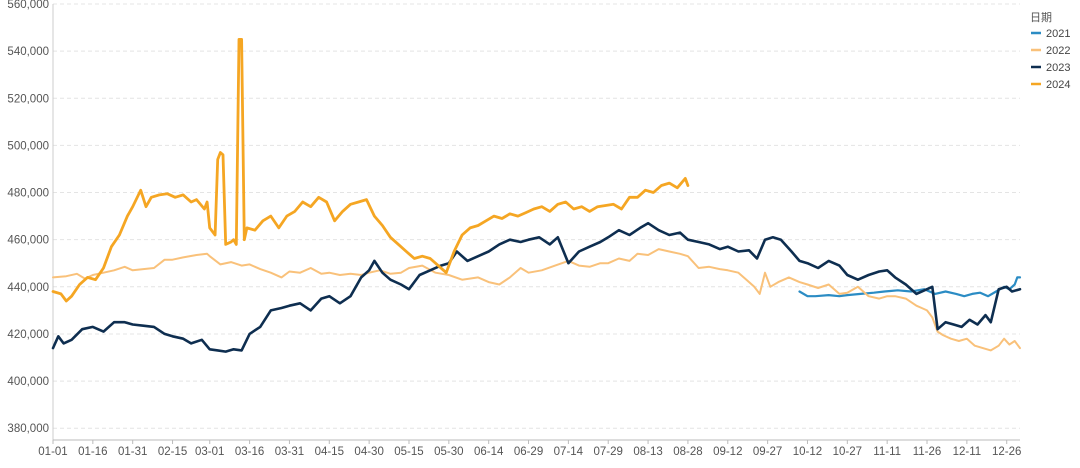 The height and width of the screenshot is (468, 1080). I want to click on x-tick-label: 12-11, so click(967, 452).